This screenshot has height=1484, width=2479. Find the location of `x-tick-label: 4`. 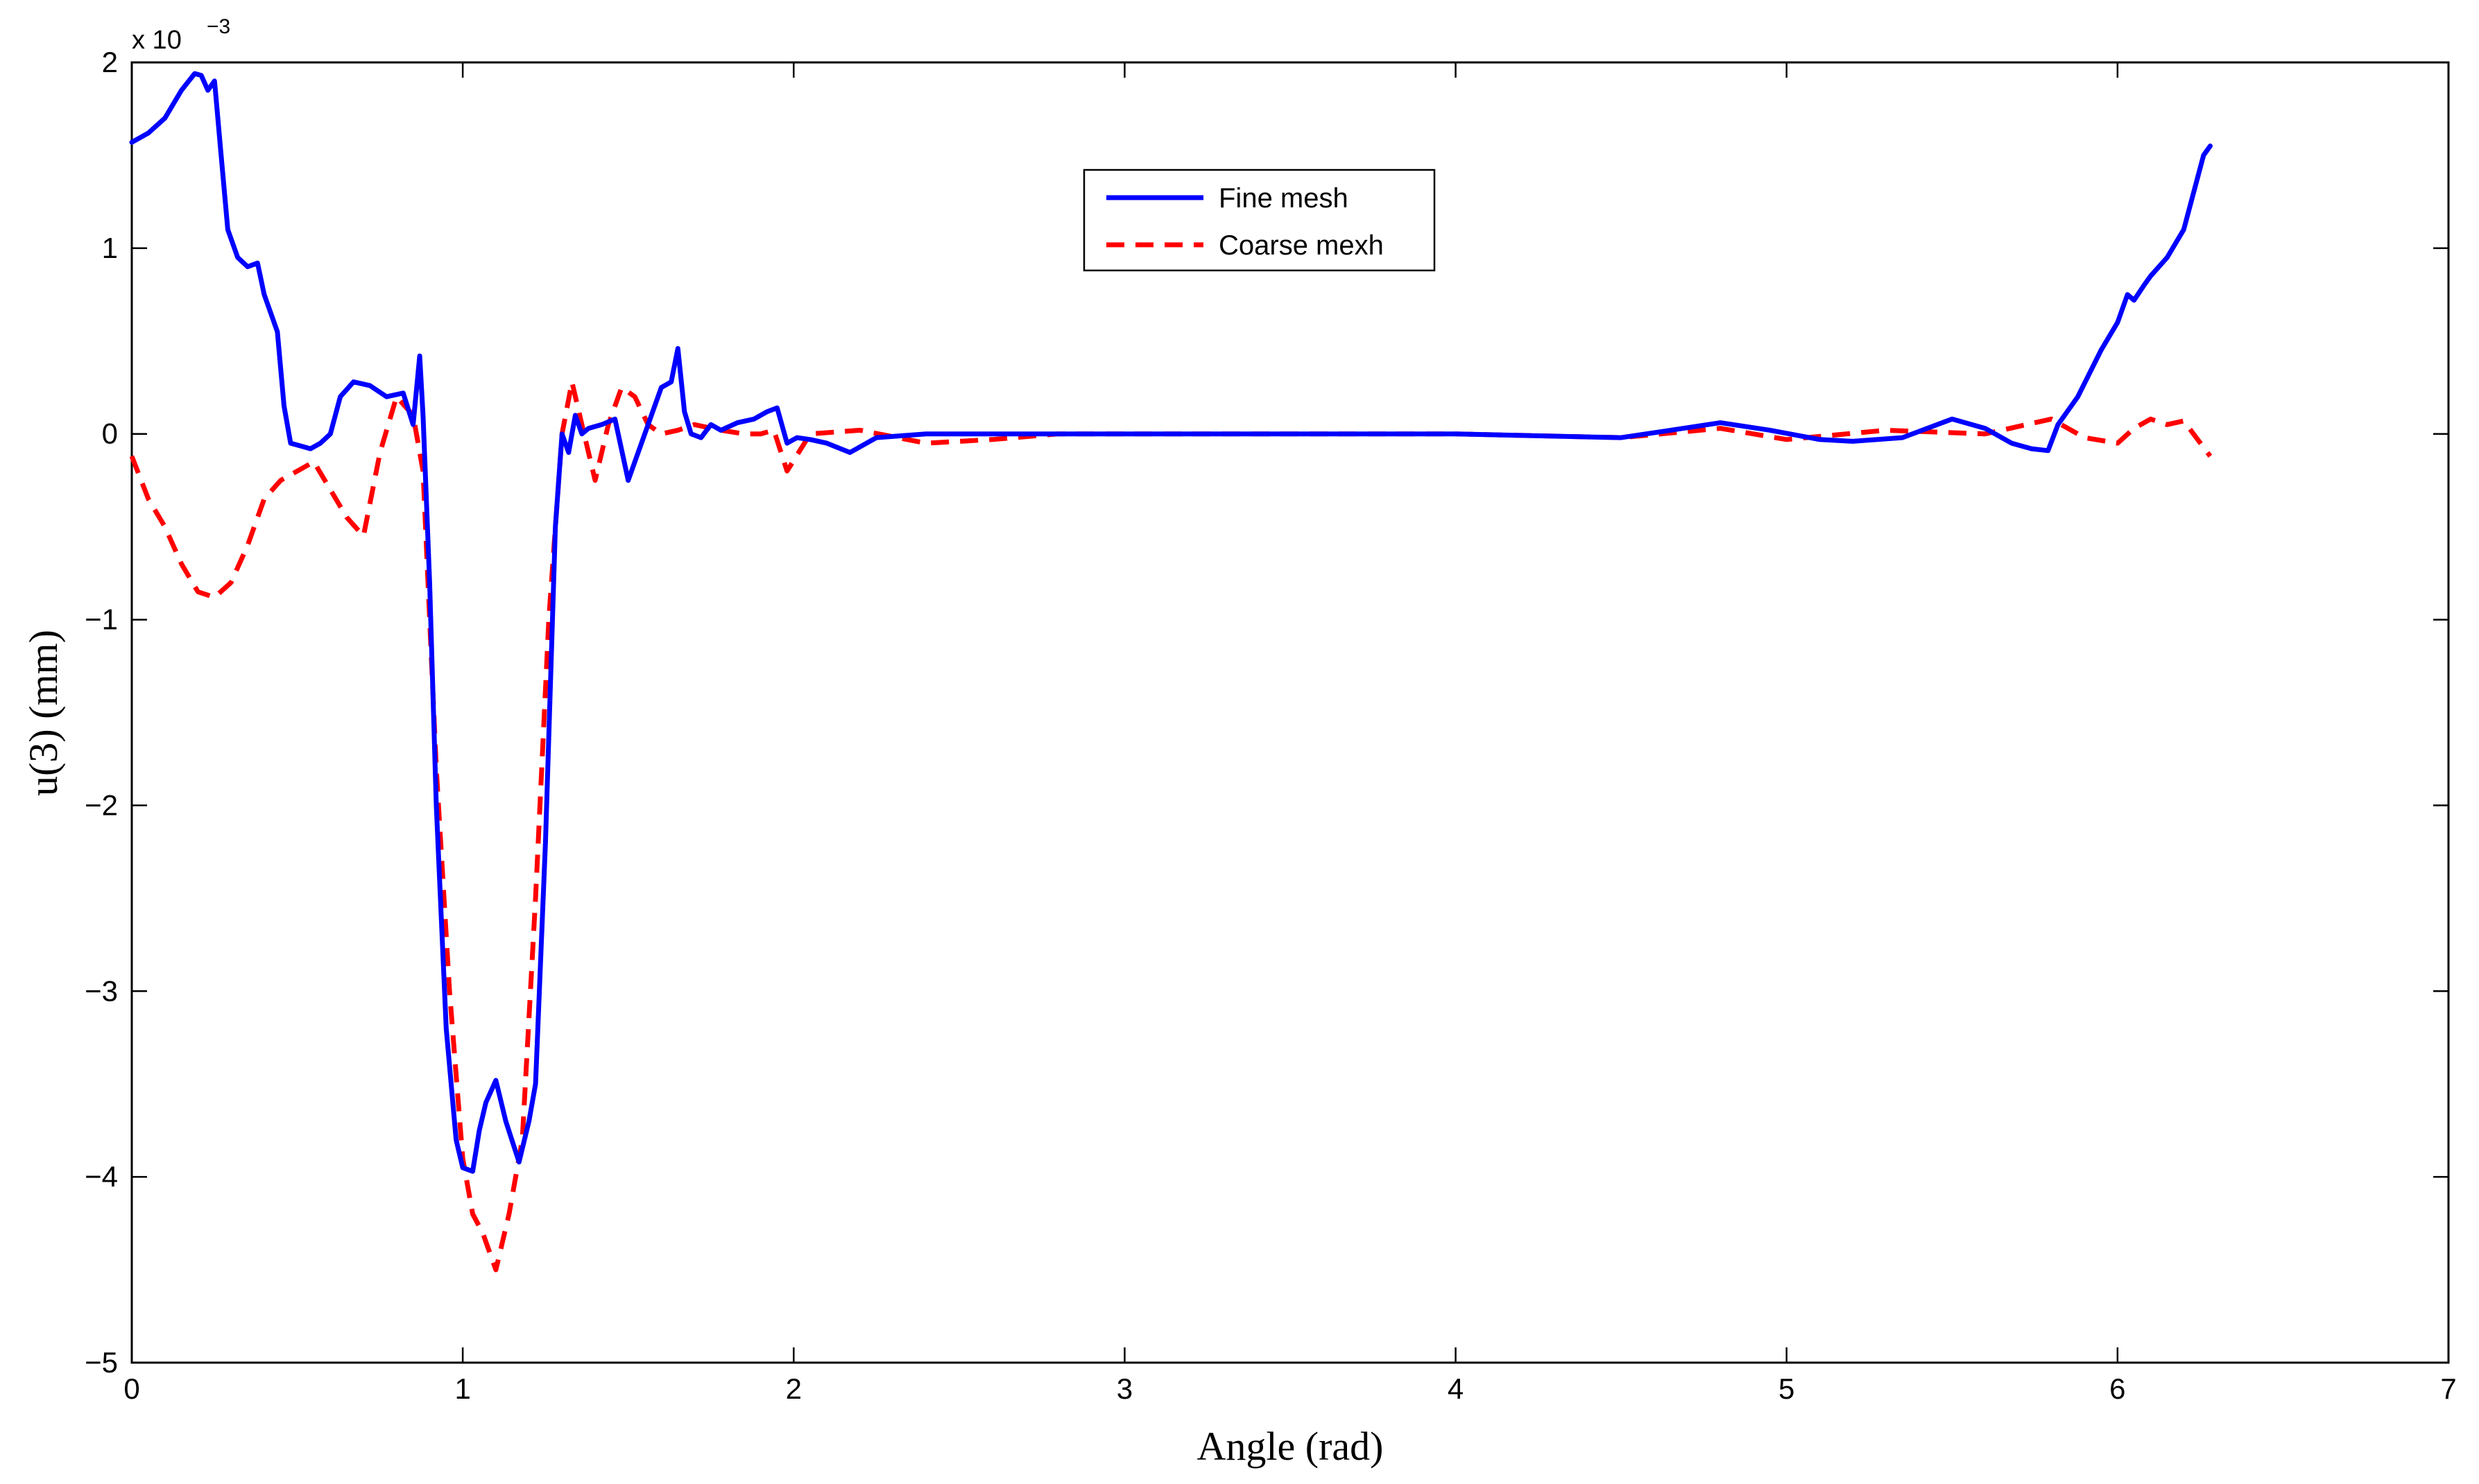

x-tick-label: 4 is located at coordinates (1456, 1388).